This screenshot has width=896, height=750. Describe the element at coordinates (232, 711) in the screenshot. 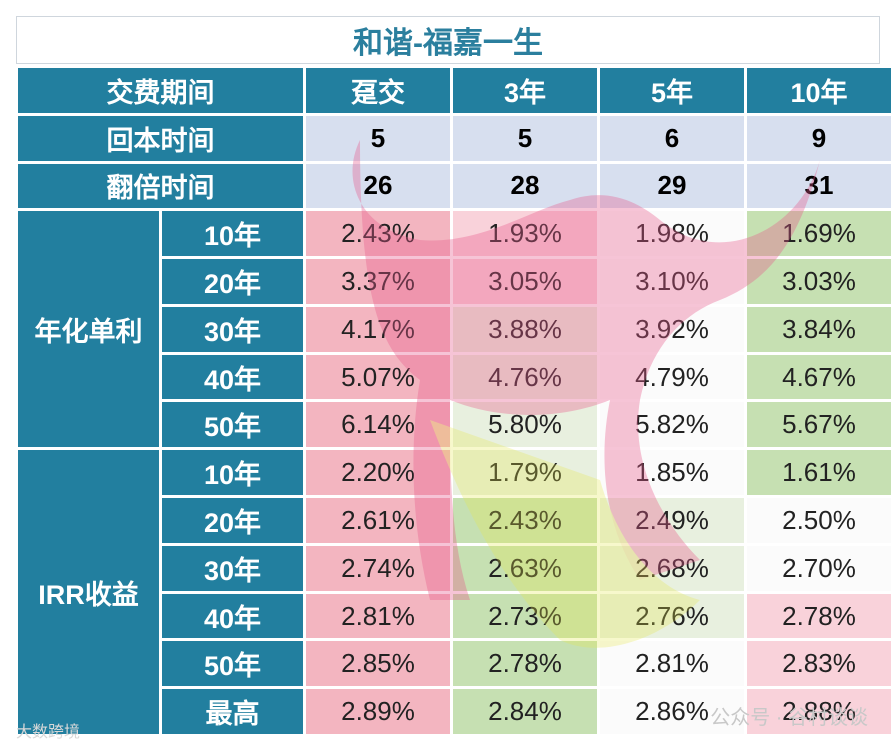

I see `year-label: 最高` at that location.